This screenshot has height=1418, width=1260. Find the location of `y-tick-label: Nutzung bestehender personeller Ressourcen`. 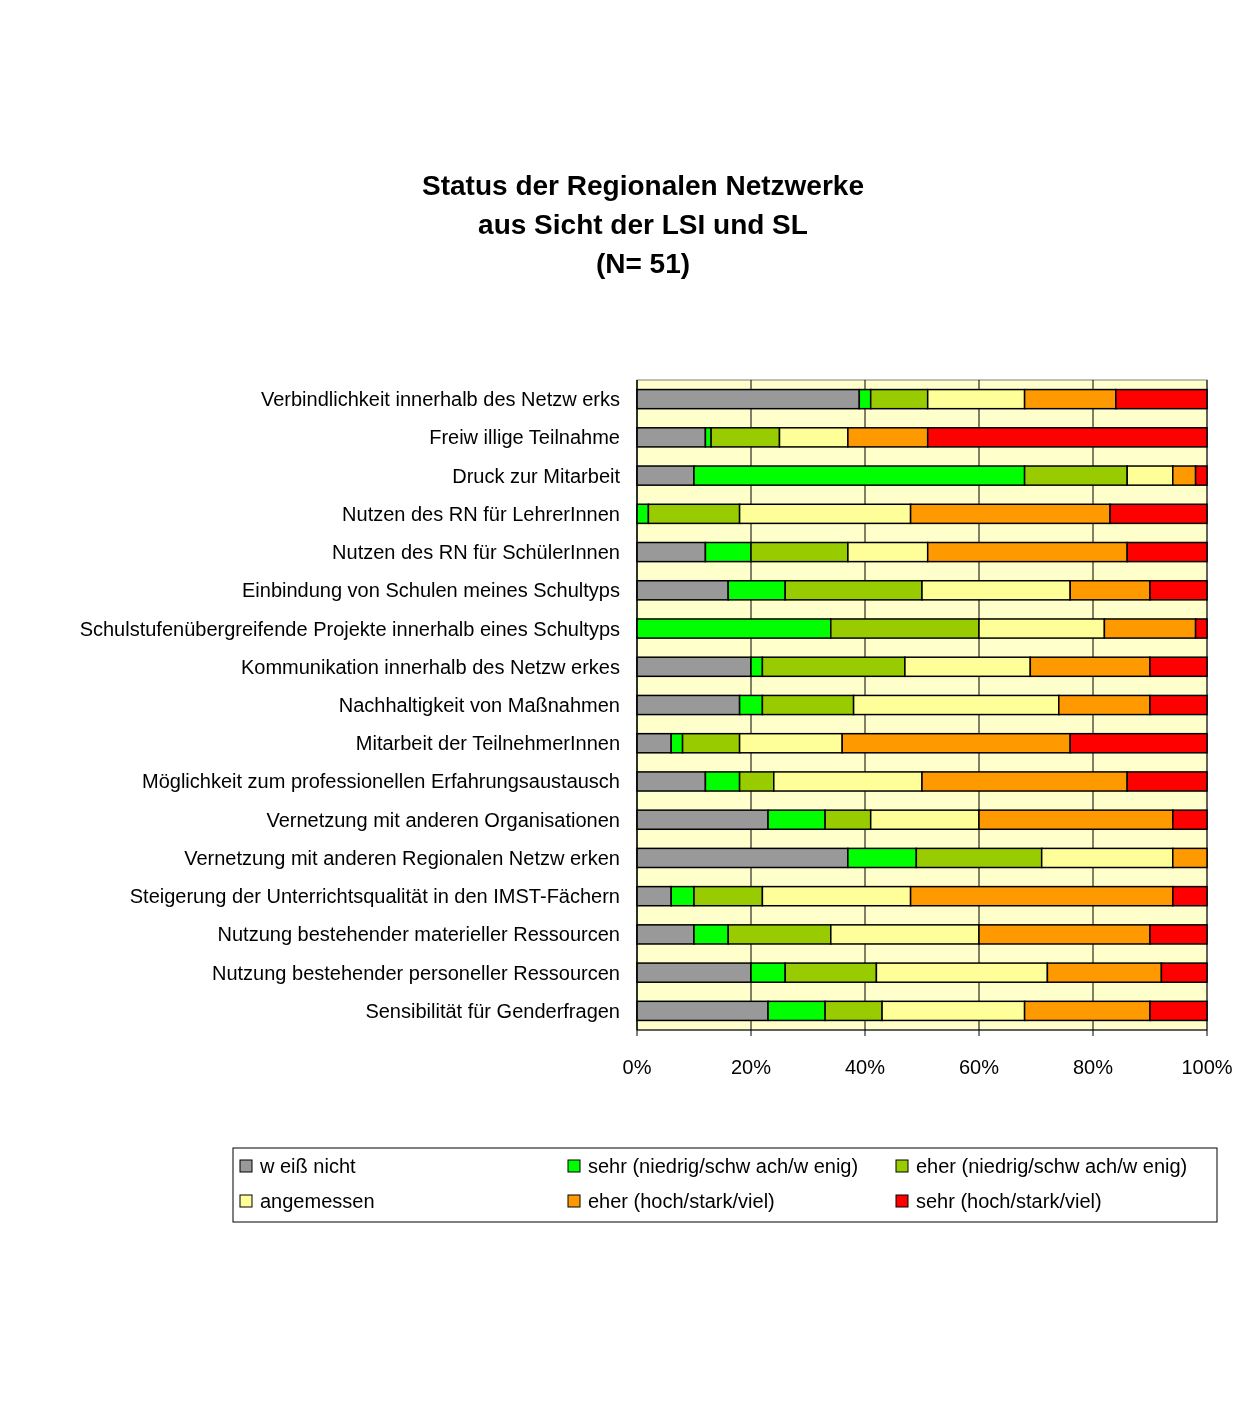

y-tick-label: Nutzung bestehender personeller Ressourcen is located at coordinates (415, 972).